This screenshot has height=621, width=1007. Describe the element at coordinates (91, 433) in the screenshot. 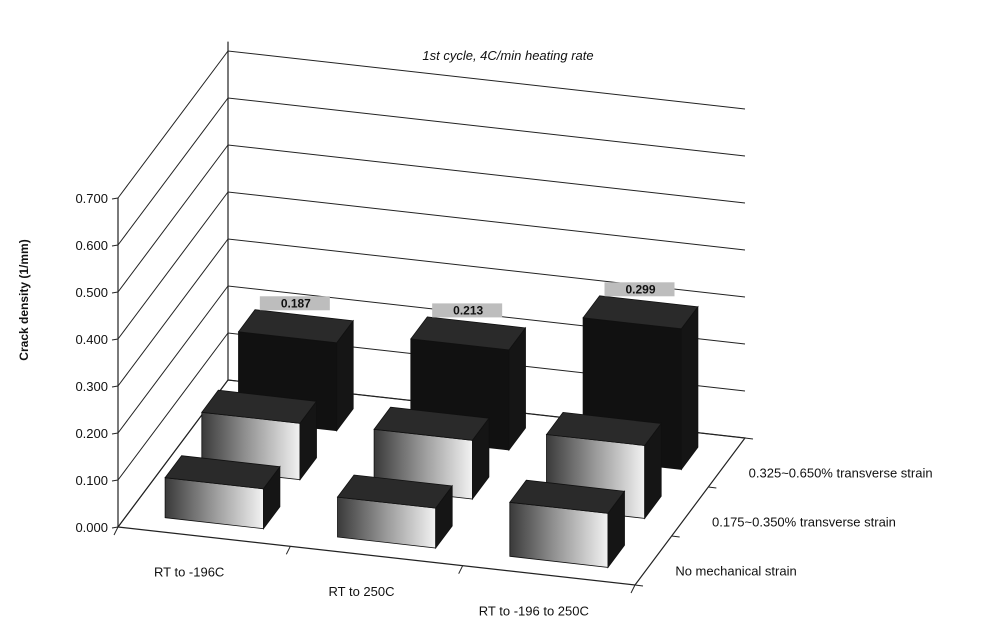

I see `y-tick-label: 0.200` at that location.